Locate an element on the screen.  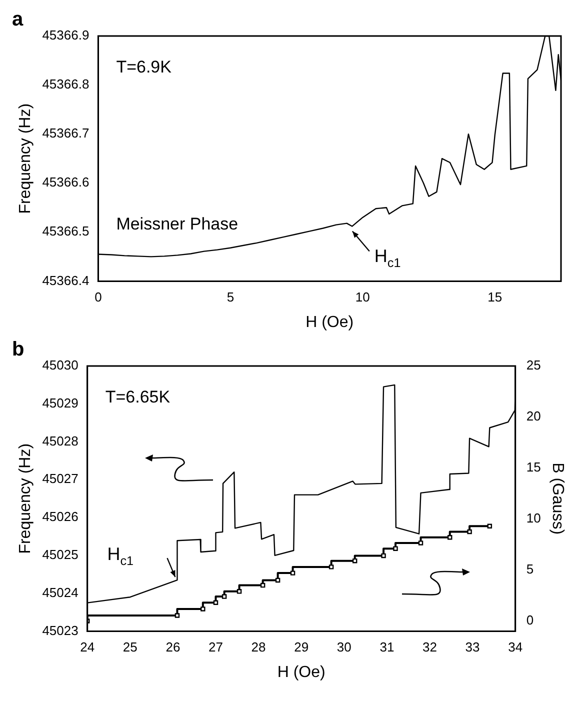
y-tick-label: 45366.4 is located at coordinates (66, 280).